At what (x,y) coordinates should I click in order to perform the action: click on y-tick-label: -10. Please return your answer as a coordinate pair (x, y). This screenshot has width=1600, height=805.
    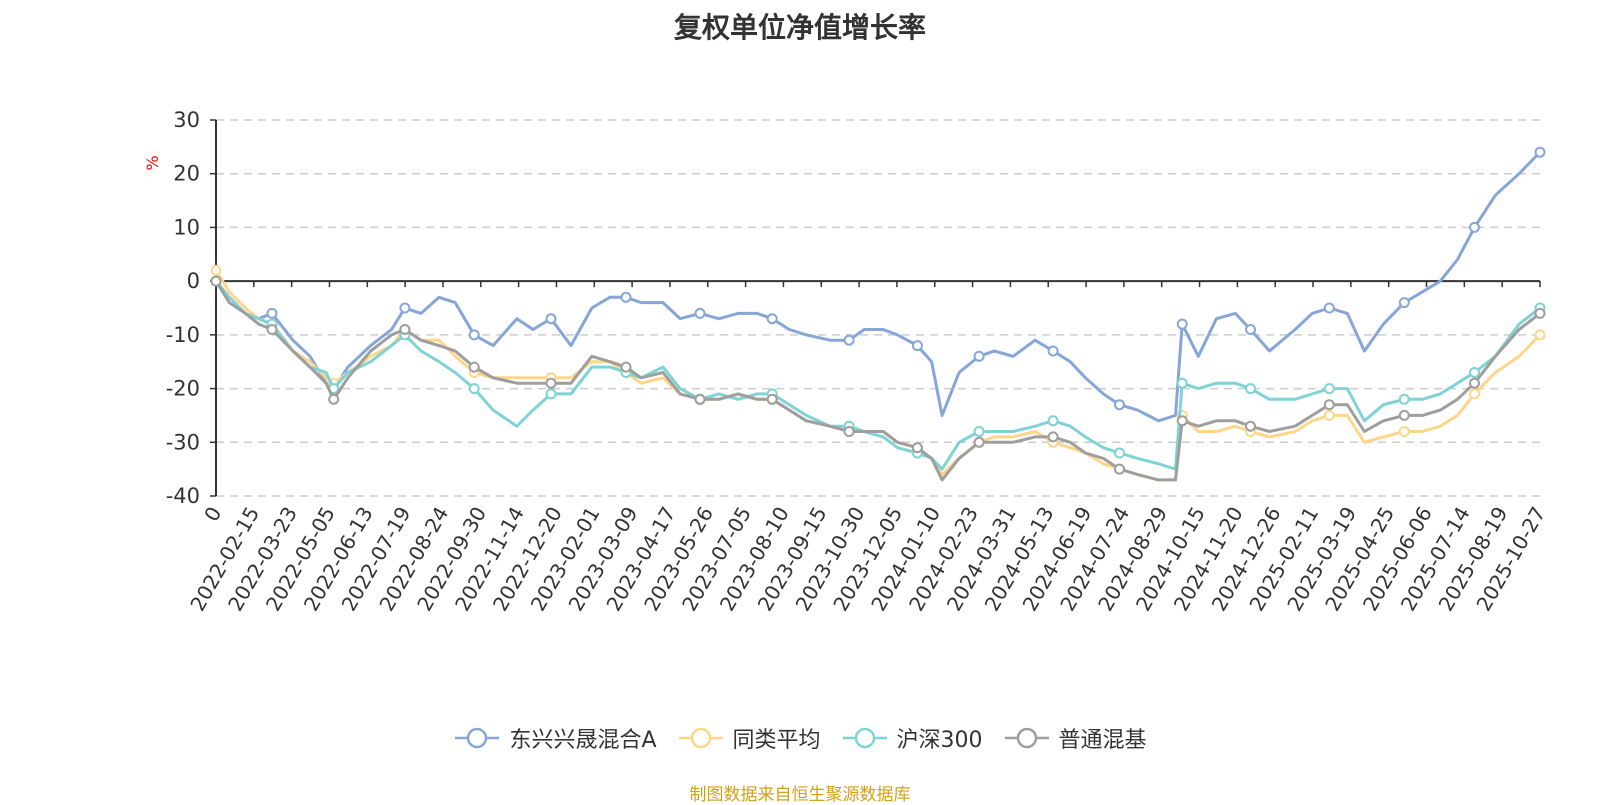
    Looking at the image, I should click on (183, 335).